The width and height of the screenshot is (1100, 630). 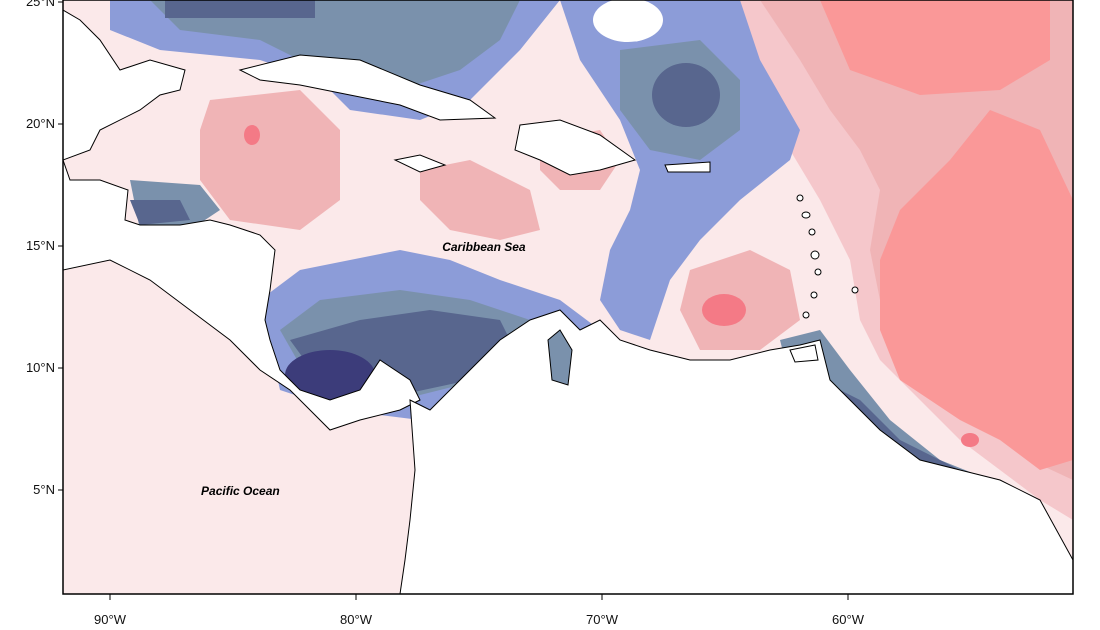 What do you see at coordinates (40, 4) in the screenshot?
I see `lat-tick-label: 25°N` at bounding box center [40, 4].